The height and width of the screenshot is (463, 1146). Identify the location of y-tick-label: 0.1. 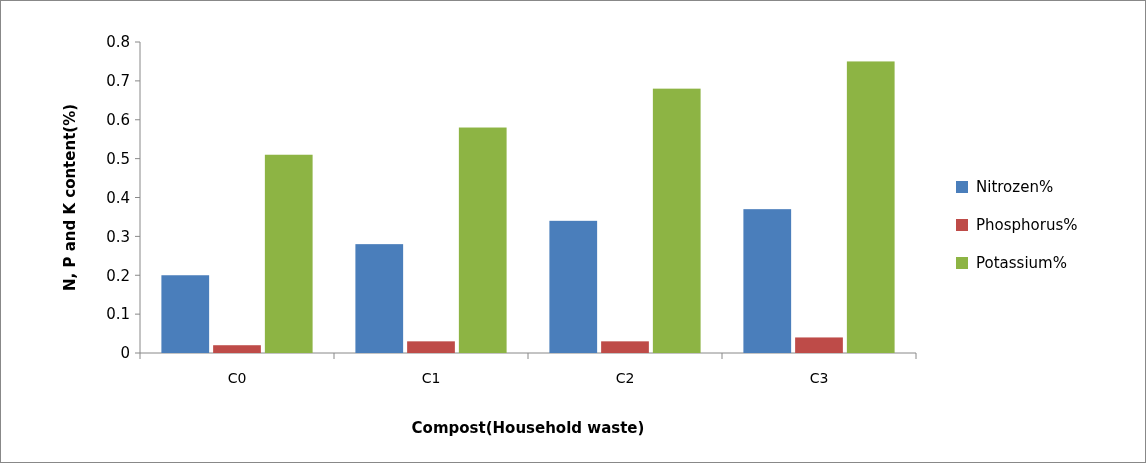
(118, 314).